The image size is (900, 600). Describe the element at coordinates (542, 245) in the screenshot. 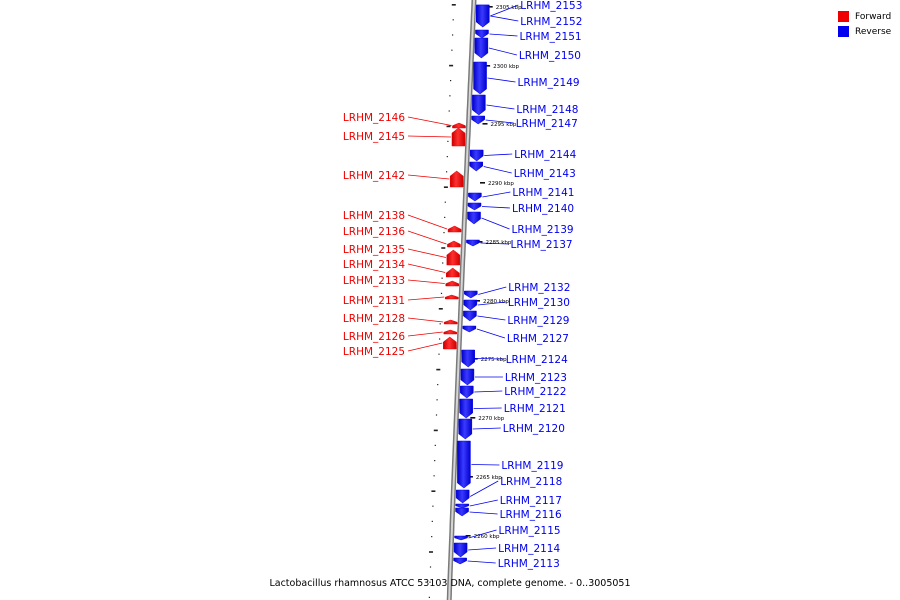

I see `reverse-gene-label: LRHM_2137` at that location.